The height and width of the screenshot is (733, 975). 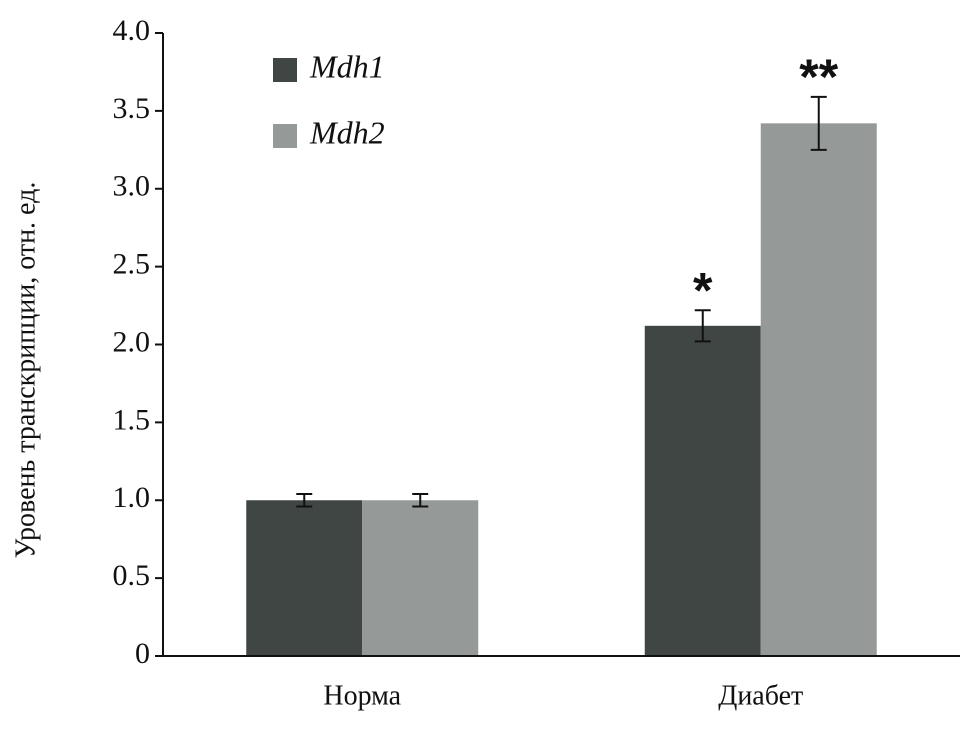 What do you see at coordinates (132, 575) in the screenshot?
I see `y-tick-label: 0.5` at bounding box center [132, 575].